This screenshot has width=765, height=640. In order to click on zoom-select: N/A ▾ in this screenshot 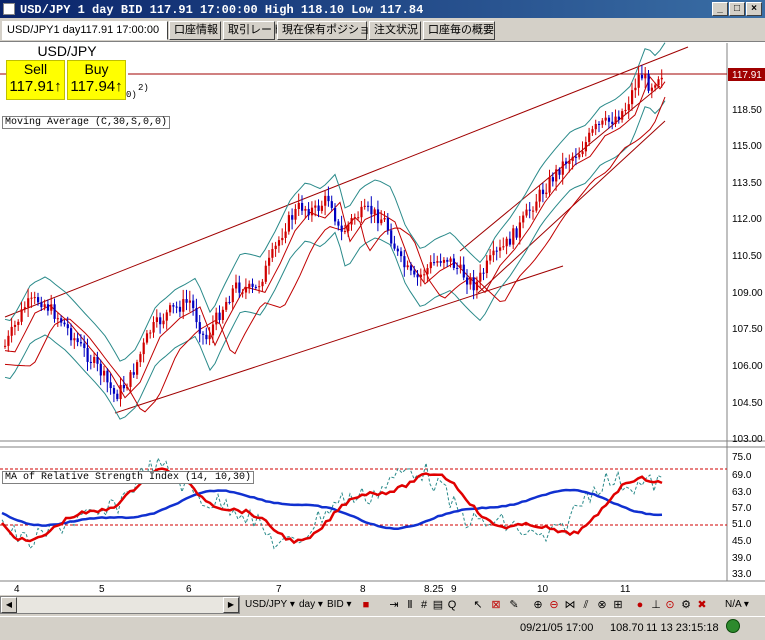, I will do `click(737, 604)`.